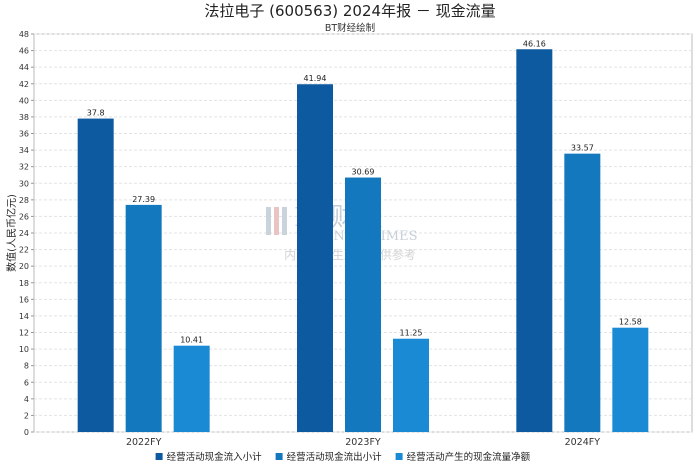 This screenshot has width=700, height=467. Describe the element at coordinates (24, 67) in the screenshot. I see `y-tick-label: 44` at that location.